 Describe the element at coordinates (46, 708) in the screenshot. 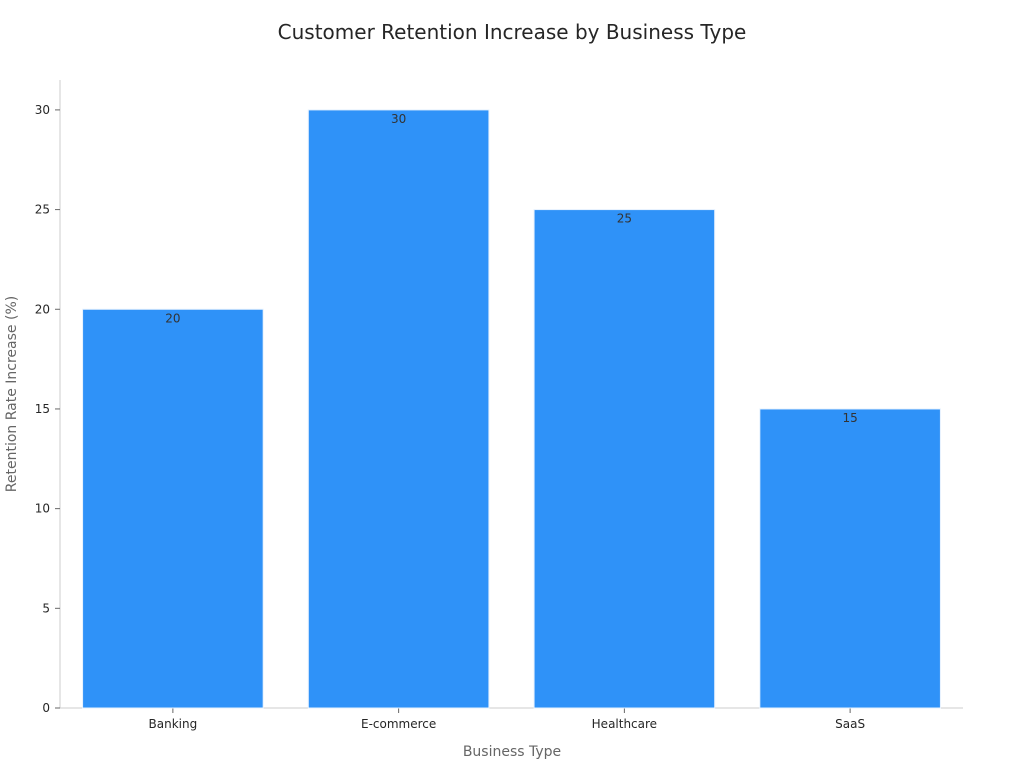

I see `y-tick-label: 0` at that location.